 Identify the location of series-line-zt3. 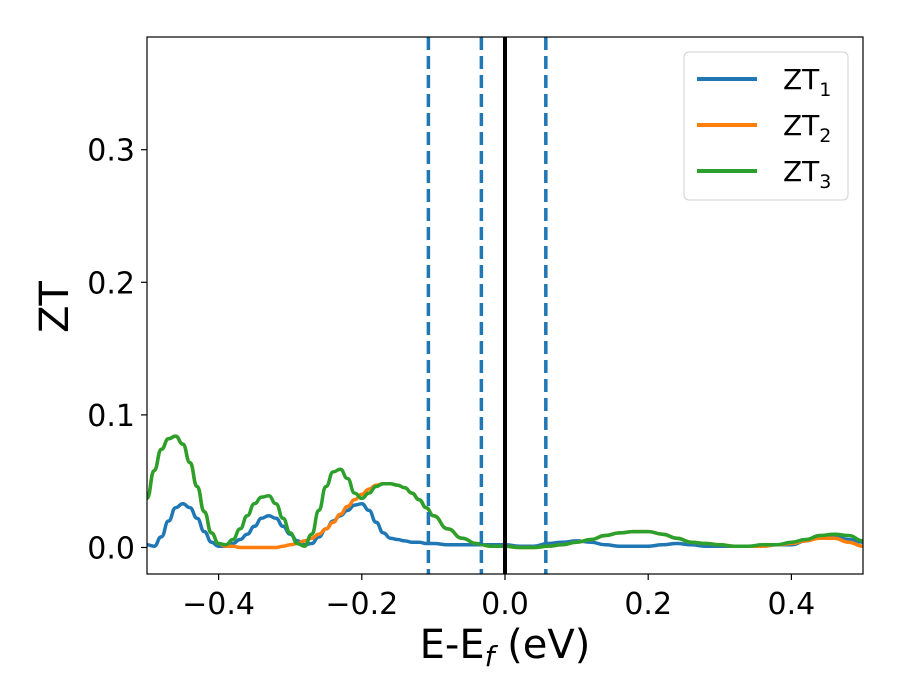
(505, 492).